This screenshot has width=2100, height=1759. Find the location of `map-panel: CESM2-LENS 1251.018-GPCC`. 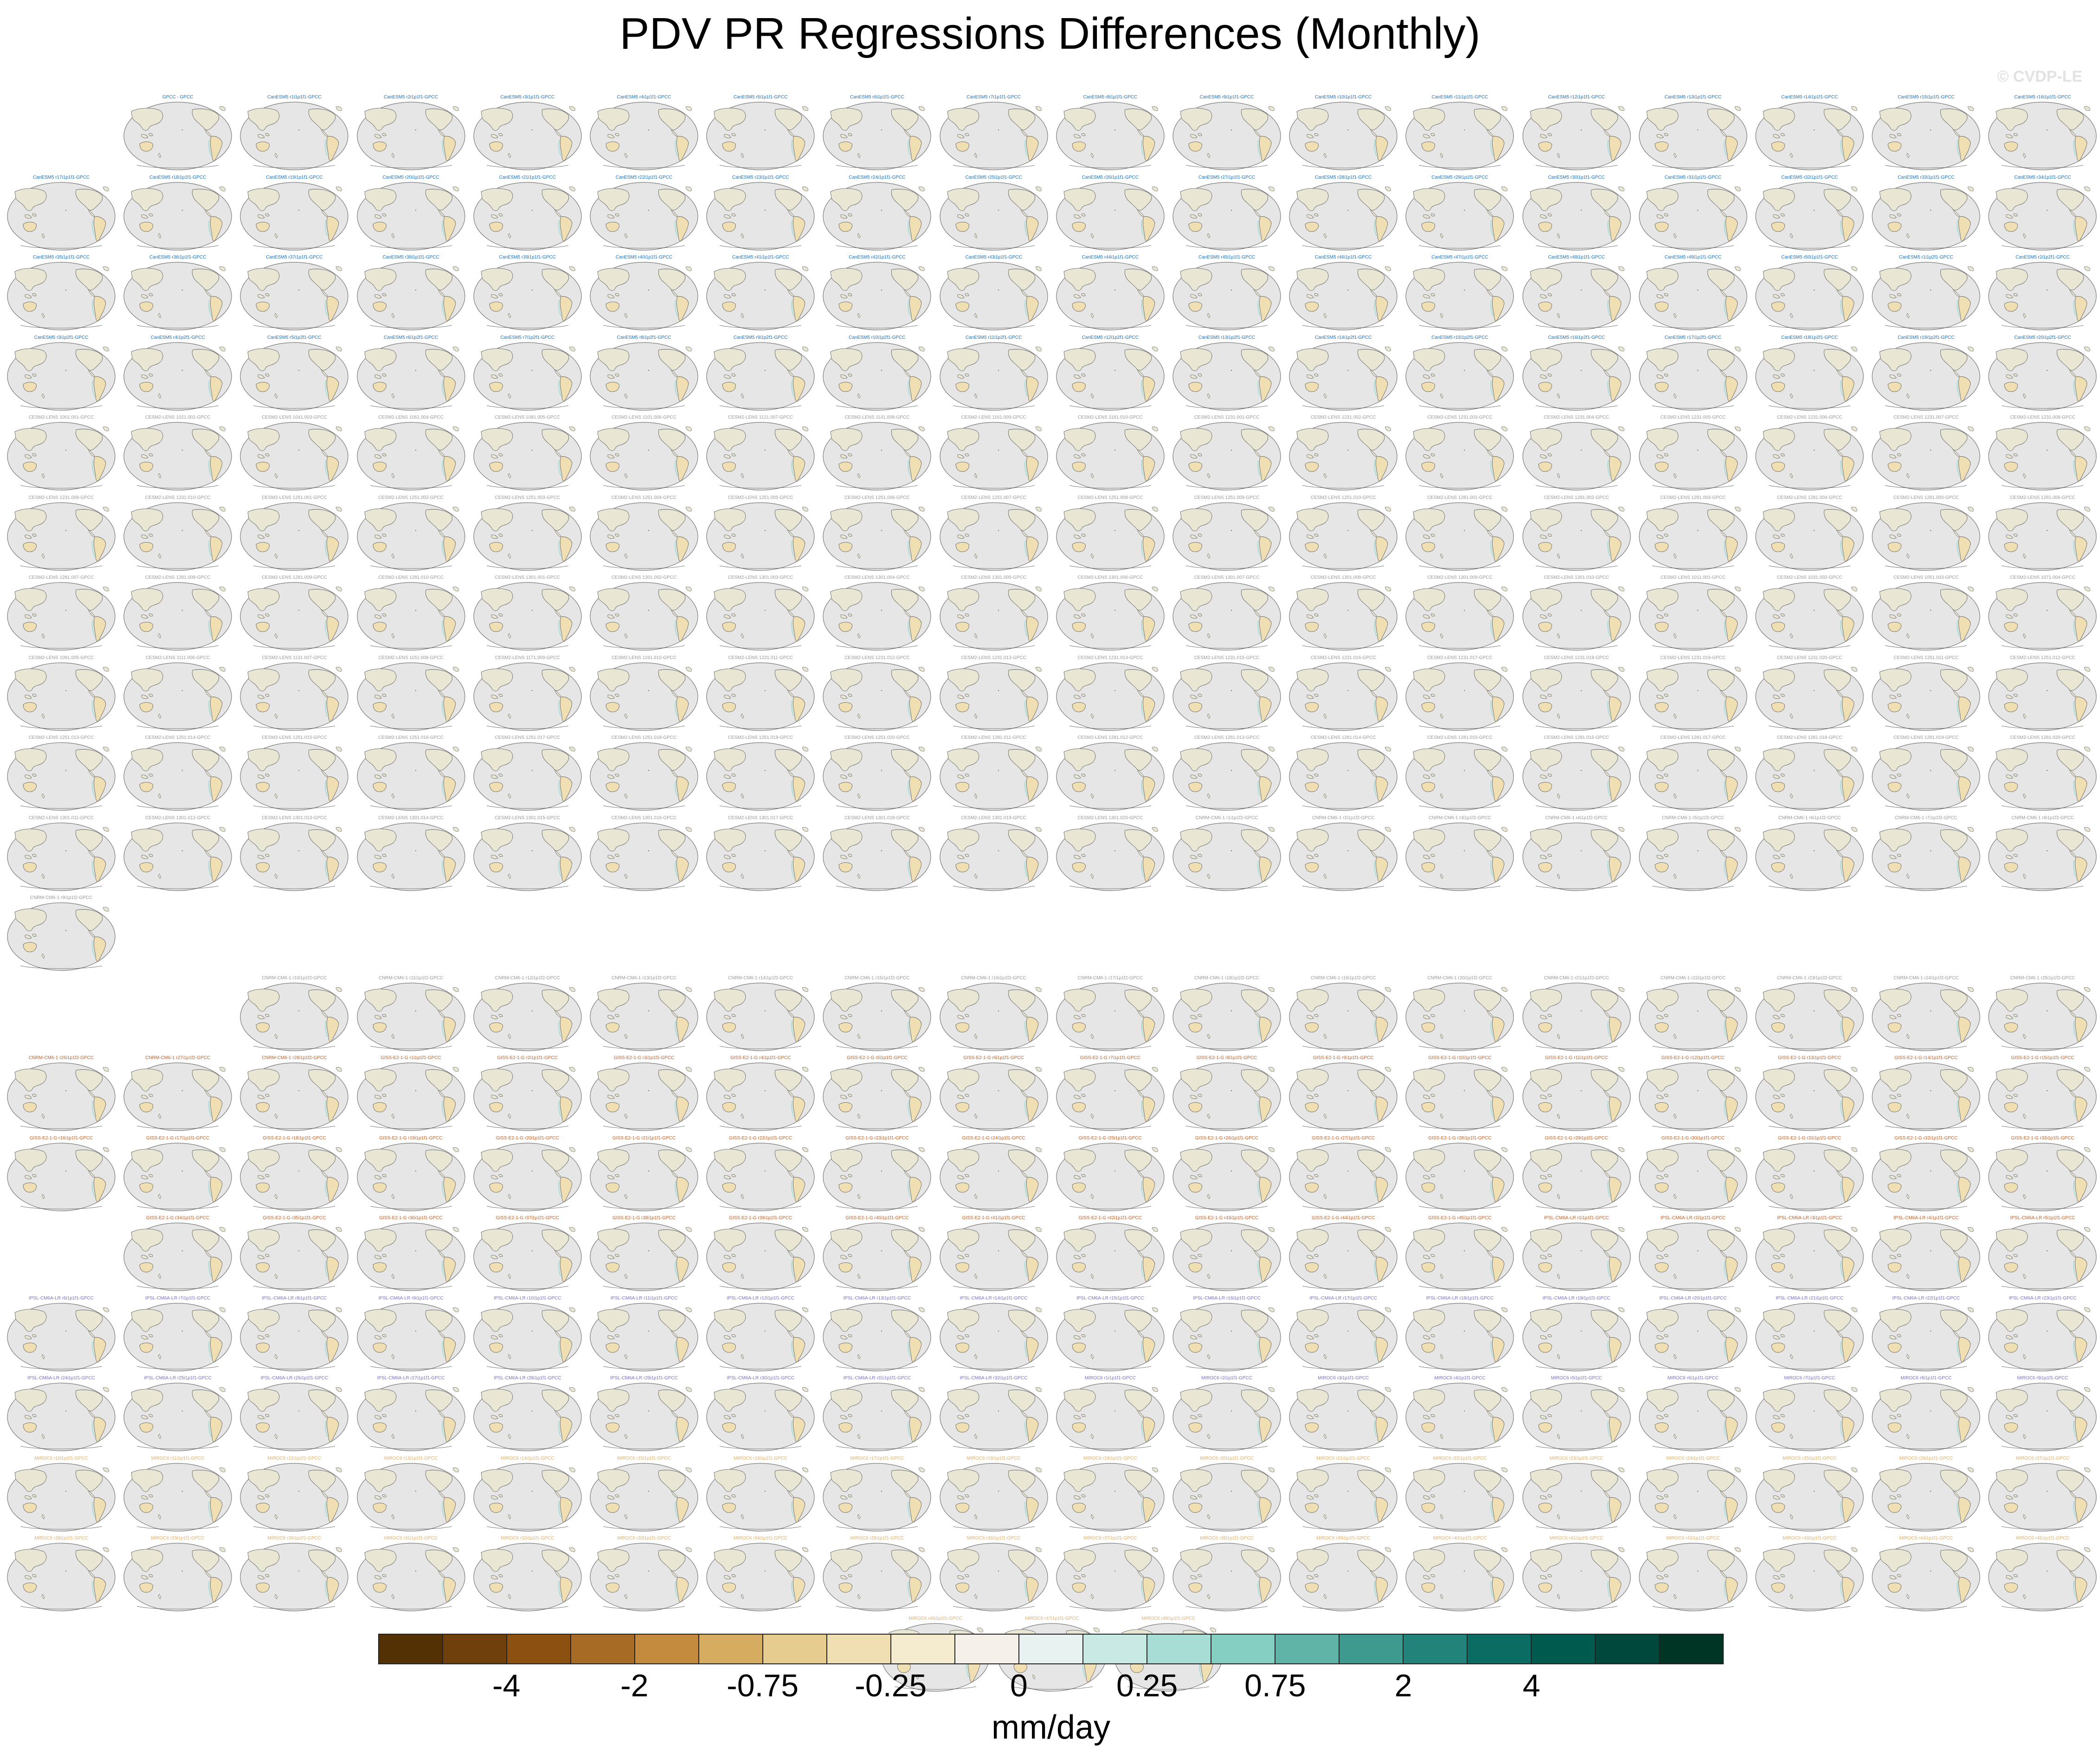

map-panel: CESM2-LENS 1251.018-GPCC is located at coordinates (644, 775).